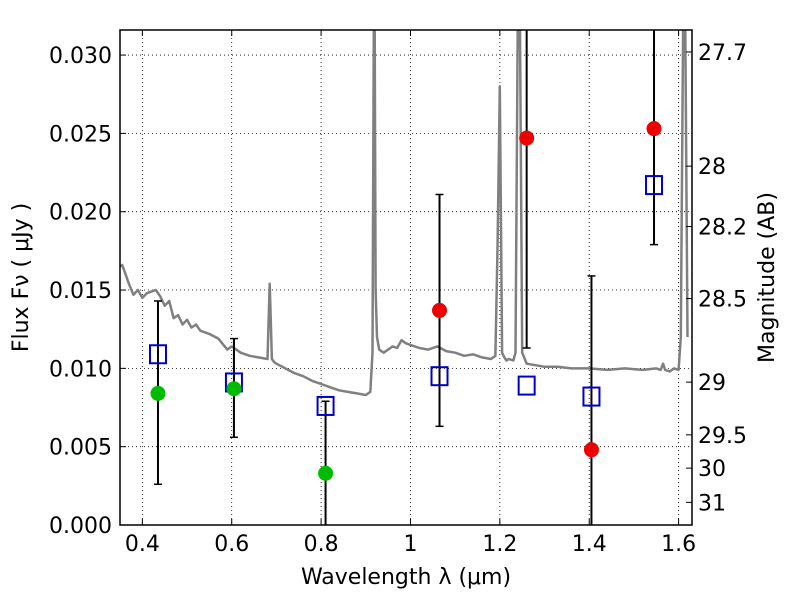  Describe the element at coordinates (80, 369) in the screenshot. I see `y-tick-label: 0.010` at that location.